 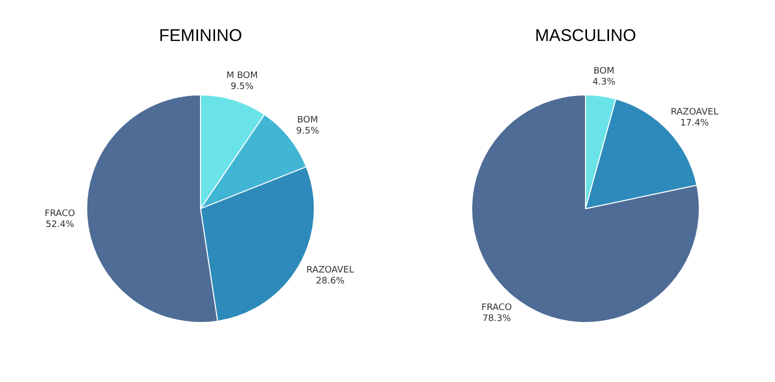 What do you see at coordinates (200, 35) in the screenshot?
I see `chart-title: FEMININO` at bounding box center [200, 35].